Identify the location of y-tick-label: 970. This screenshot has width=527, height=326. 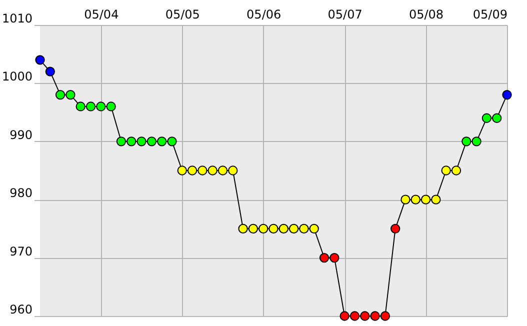
(21, 251).